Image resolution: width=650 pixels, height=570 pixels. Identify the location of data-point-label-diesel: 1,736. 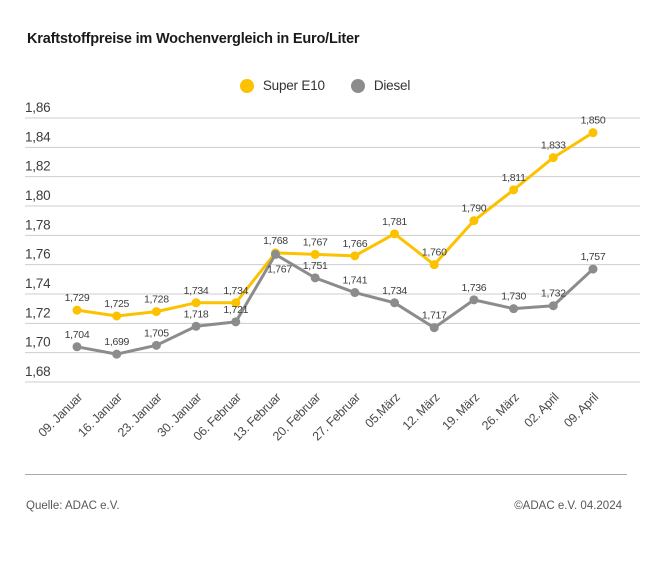
(474, 288).